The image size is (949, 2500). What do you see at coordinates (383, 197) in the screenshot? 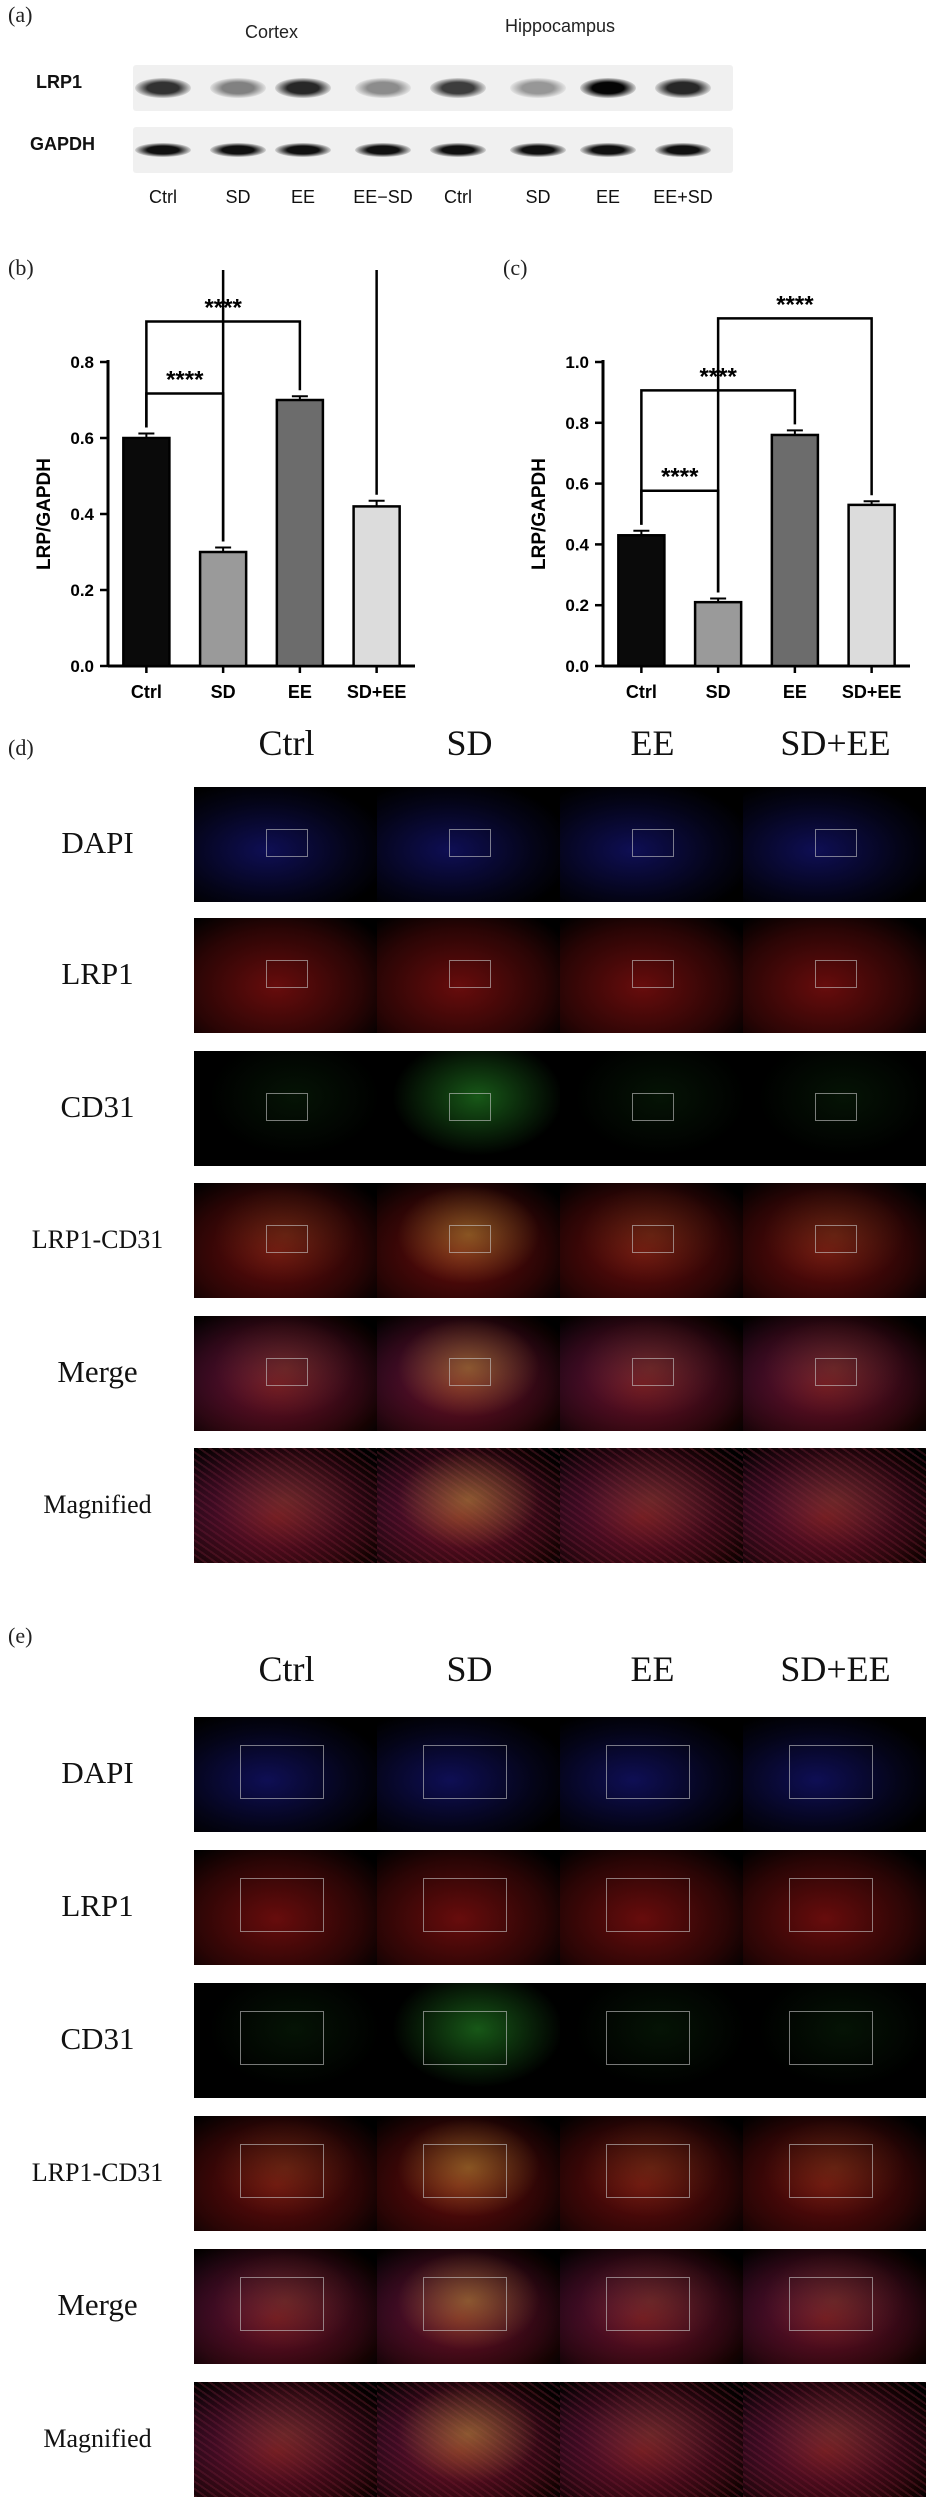
I see `wb-lane-label: EE−SD` at bounding box center [383, 197].